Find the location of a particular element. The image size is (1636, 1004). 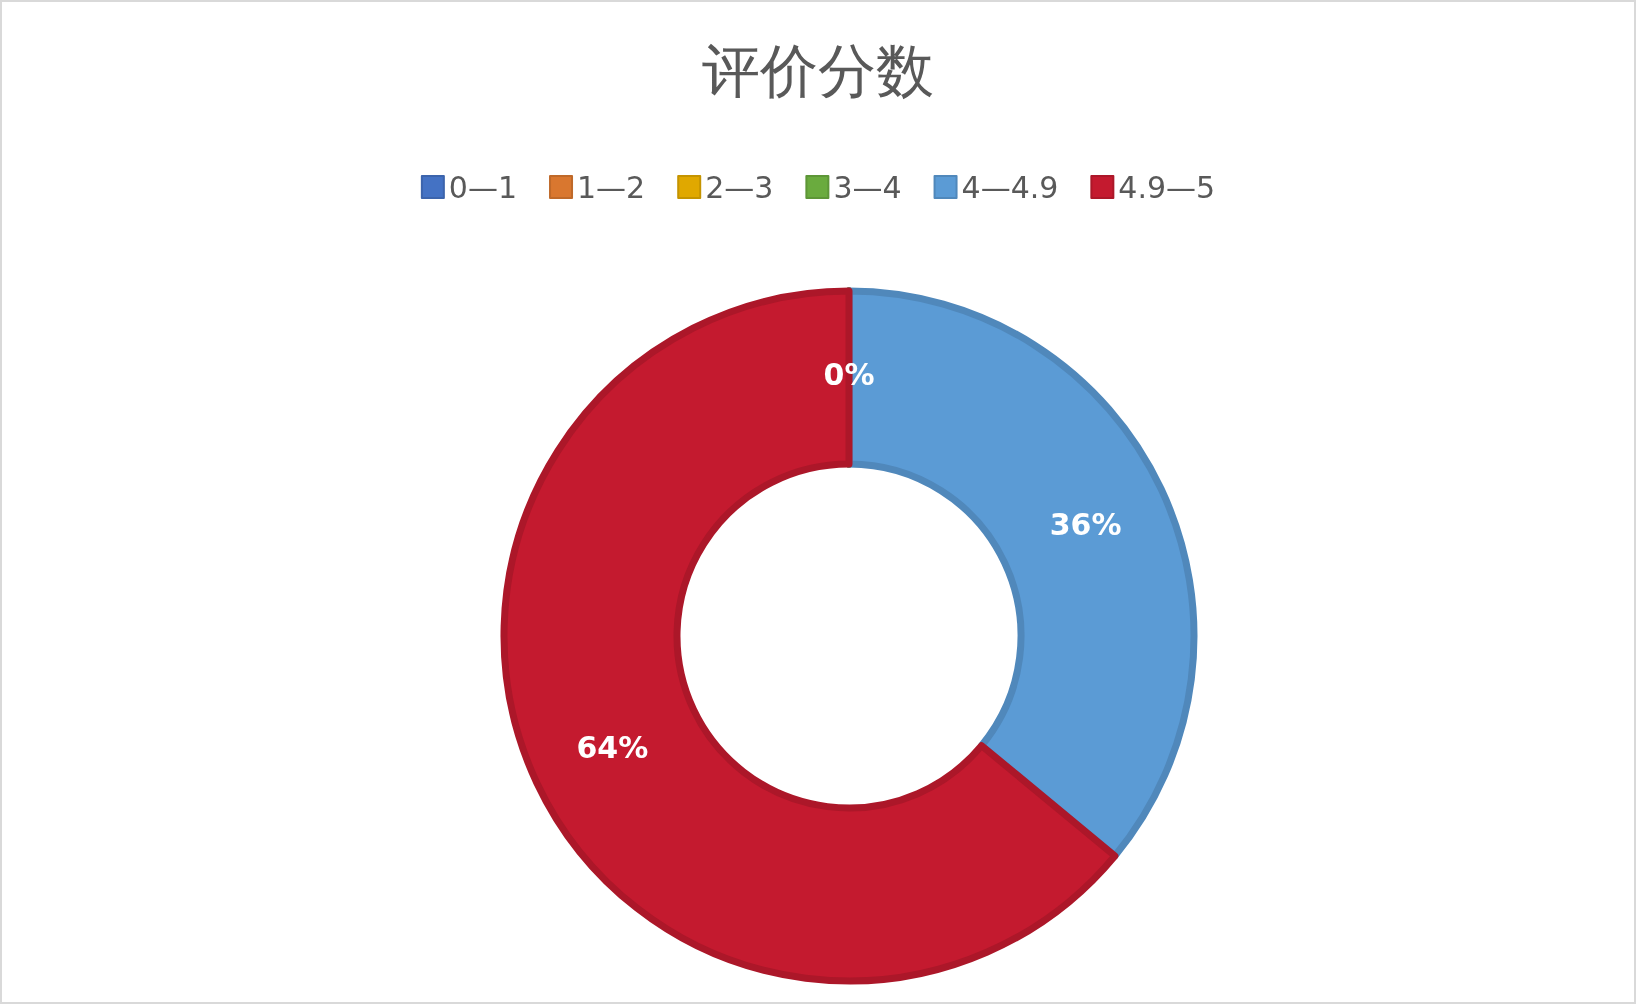

legend-label: 4—4.9 is located at coordinates (1010, 187).